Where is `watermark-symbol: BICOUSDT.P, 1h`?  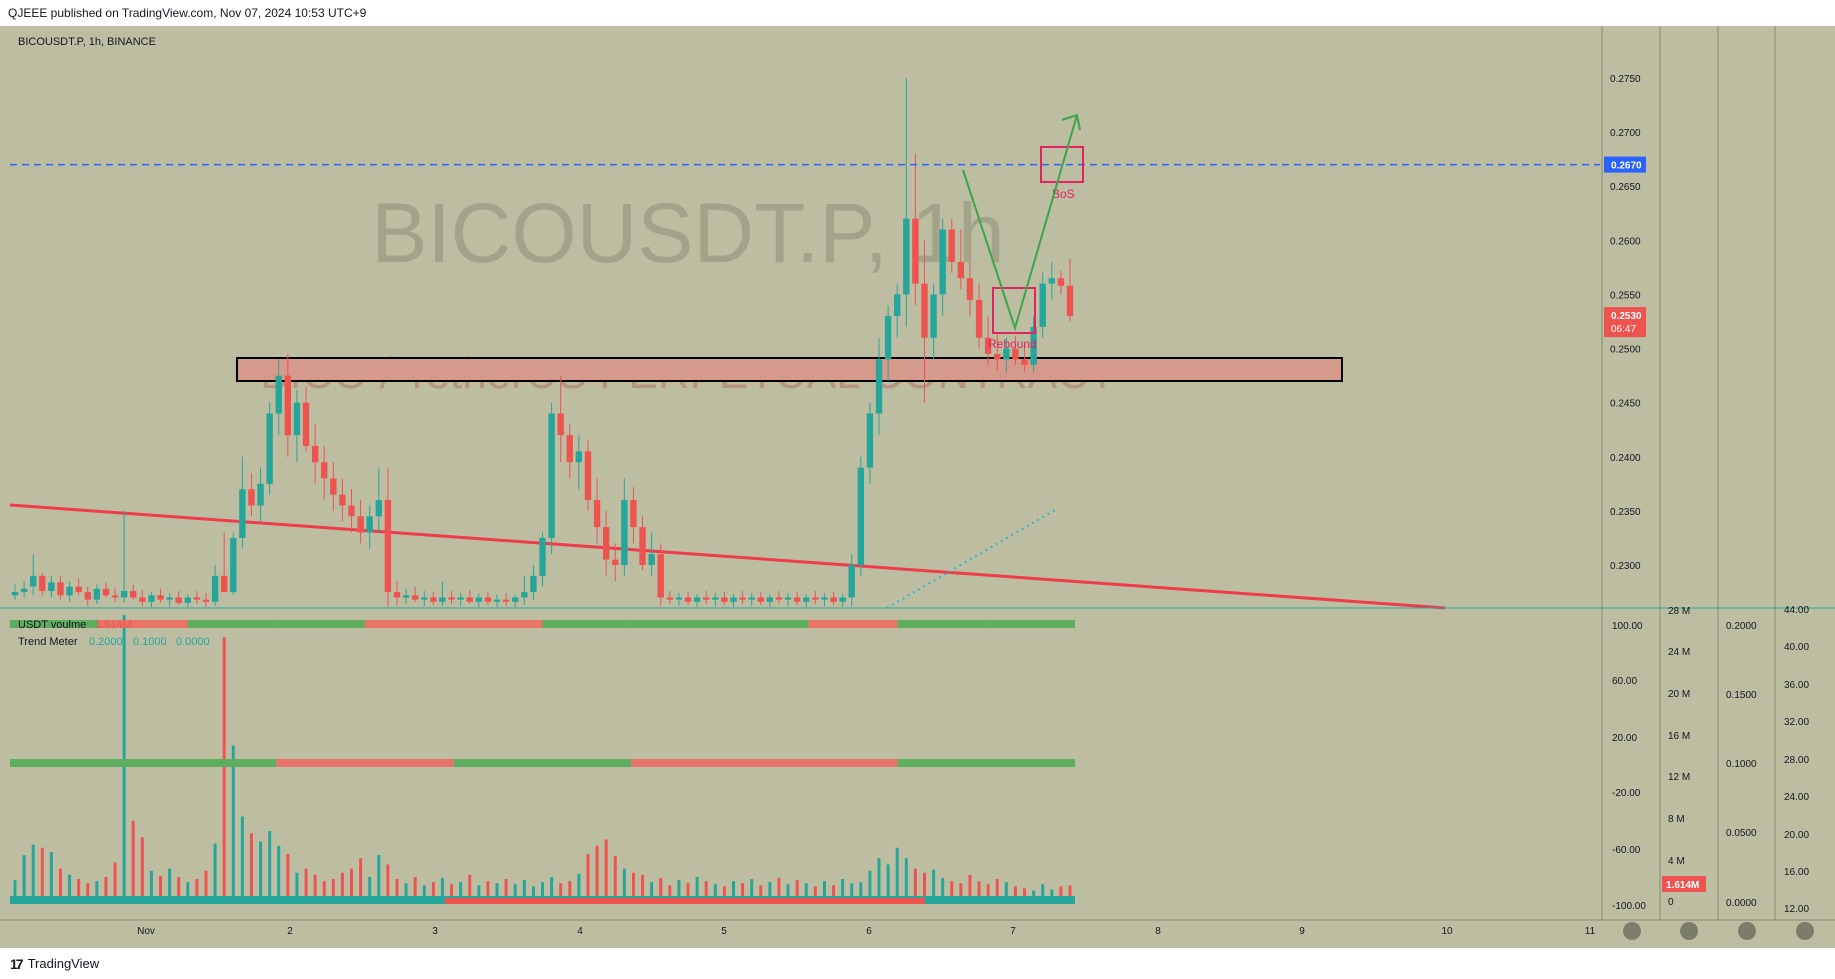 watermark-symbol: BICOUSDT.P, 1h is located at coordinates (687, 233).